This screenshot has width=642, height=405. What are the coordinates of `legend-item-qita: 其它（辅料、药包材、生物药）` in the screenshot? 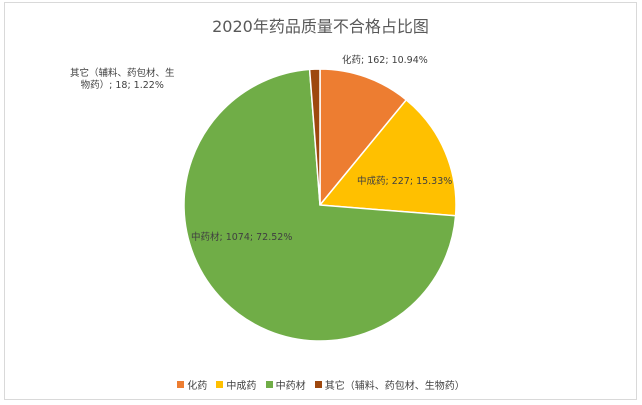 It's located at (389, 384).